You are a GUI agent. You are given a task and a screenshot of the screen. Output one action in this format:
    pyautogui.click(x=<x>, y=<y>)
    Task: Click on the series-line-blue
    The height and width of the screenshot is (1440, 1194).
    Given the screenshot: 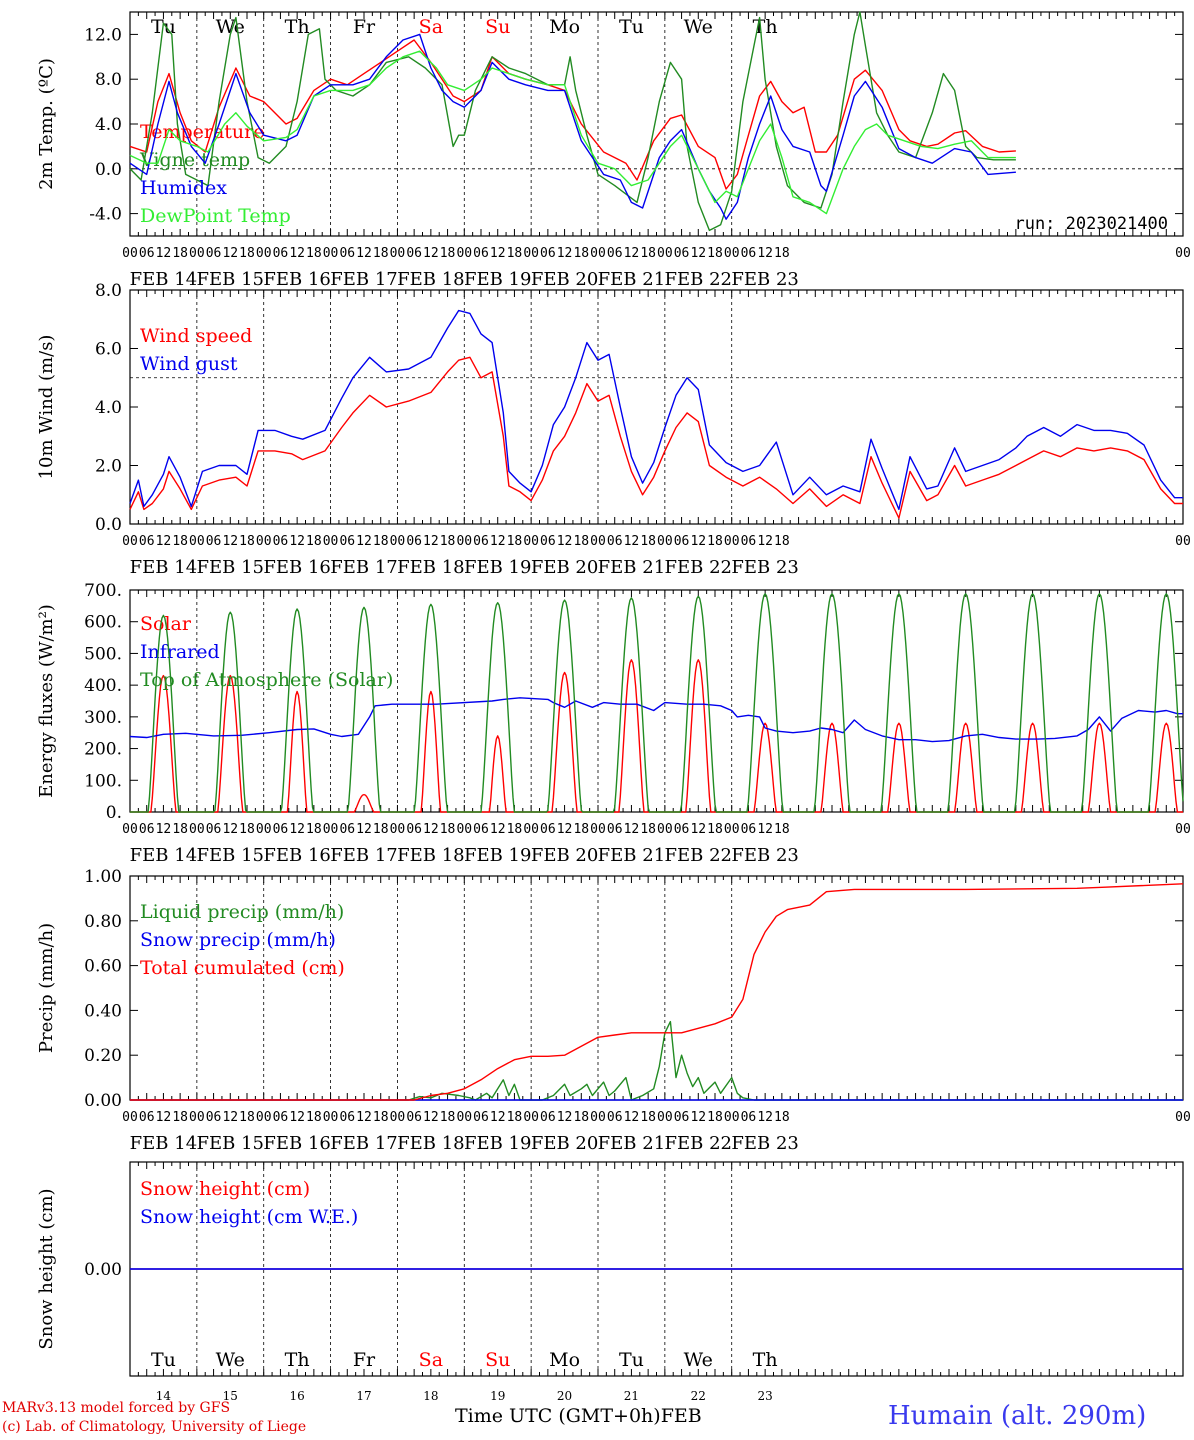 What is the action you would take?
    pyautogui.click(x=572, y=126)
    